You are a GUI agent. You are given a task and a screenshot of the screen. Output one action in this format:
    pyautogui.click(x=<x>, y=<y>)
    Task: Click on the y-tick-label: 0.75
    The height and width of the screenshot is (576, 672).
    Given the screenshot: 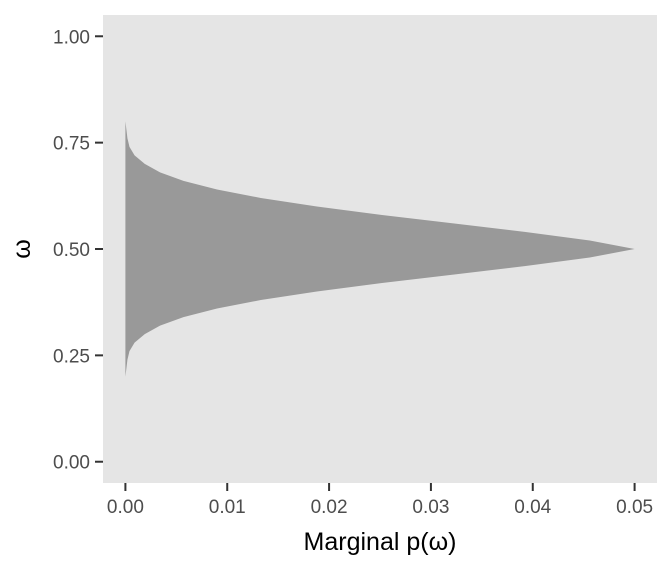 What is the action you would take?
    pyautogui.click(x=71, y=144)
    